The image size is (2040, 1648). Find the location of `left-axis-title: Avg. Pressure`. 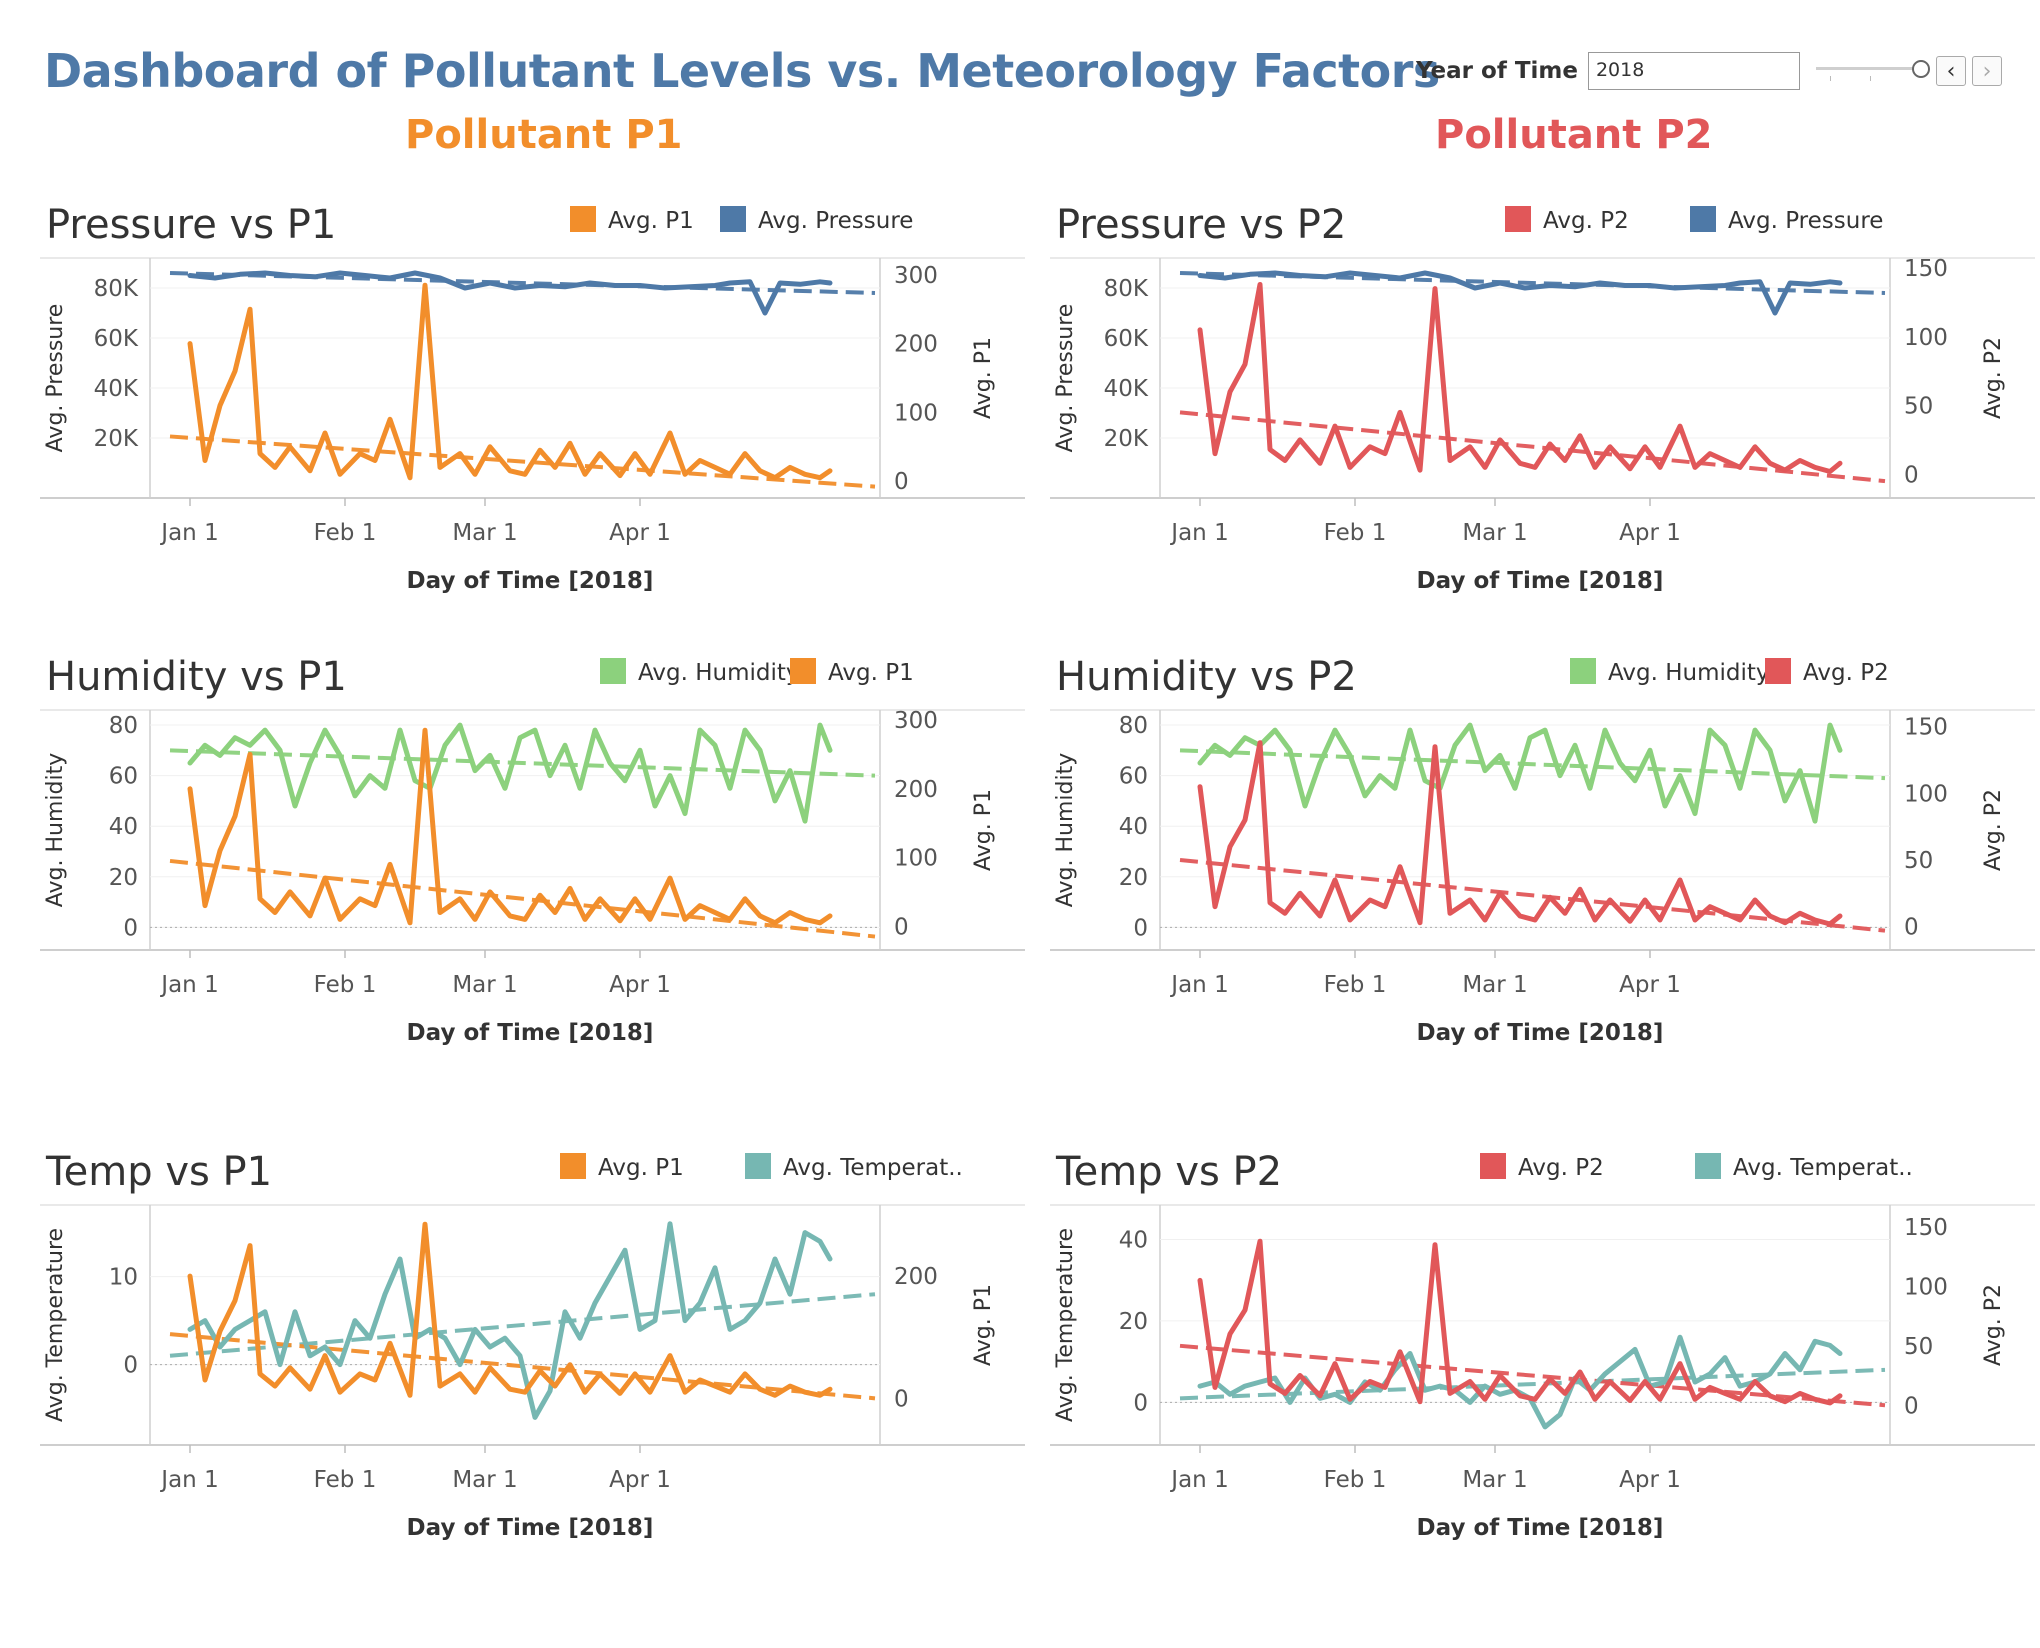

left-axis-title: Avg. Pressure is located at coordinates (55, 378).